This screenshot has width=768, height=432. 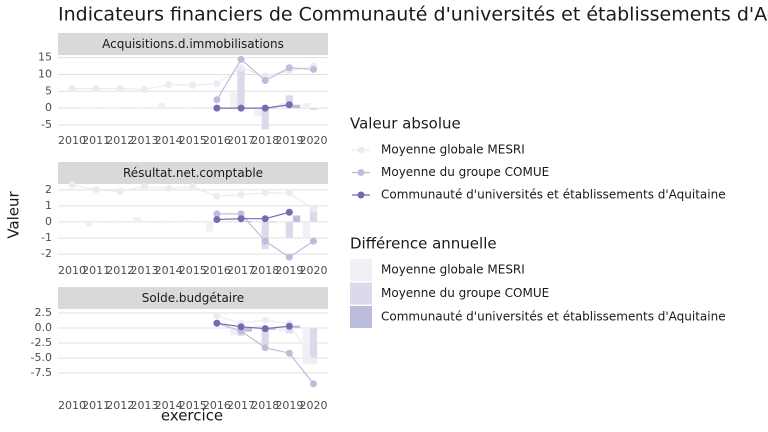 I want to click on y-tick-label: 10, so click(x=45, y=73).